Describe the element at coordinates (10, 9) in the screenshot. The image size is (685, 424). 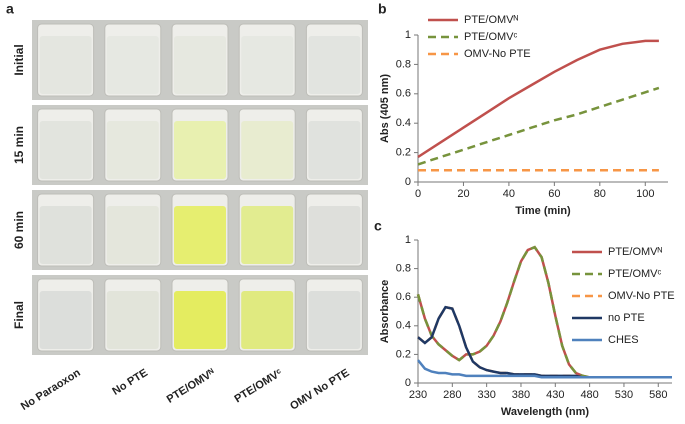
I see `panel-label: a` at that location.